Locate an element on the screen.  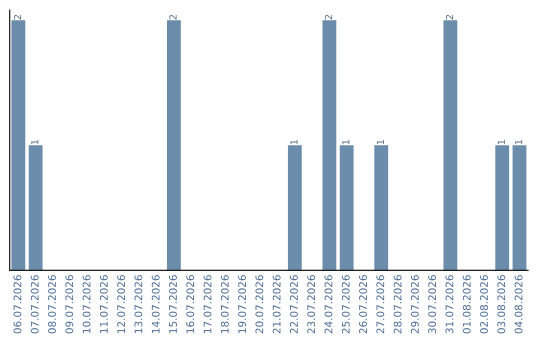
x-tick-label: 01.08.2026 is located at coordinates (466, 304).